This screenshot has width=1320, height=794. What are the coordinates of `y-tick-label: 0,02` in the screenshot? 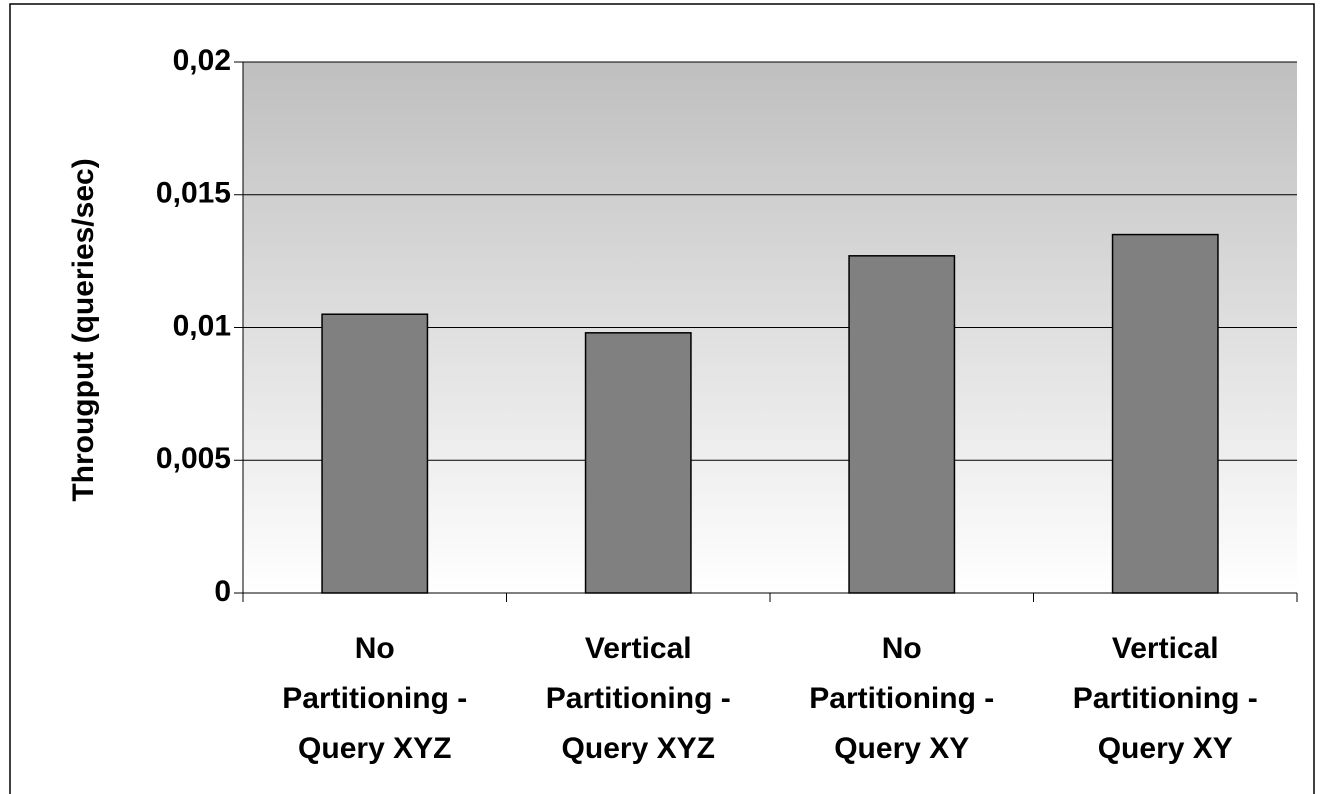 It's located at (202, 60).